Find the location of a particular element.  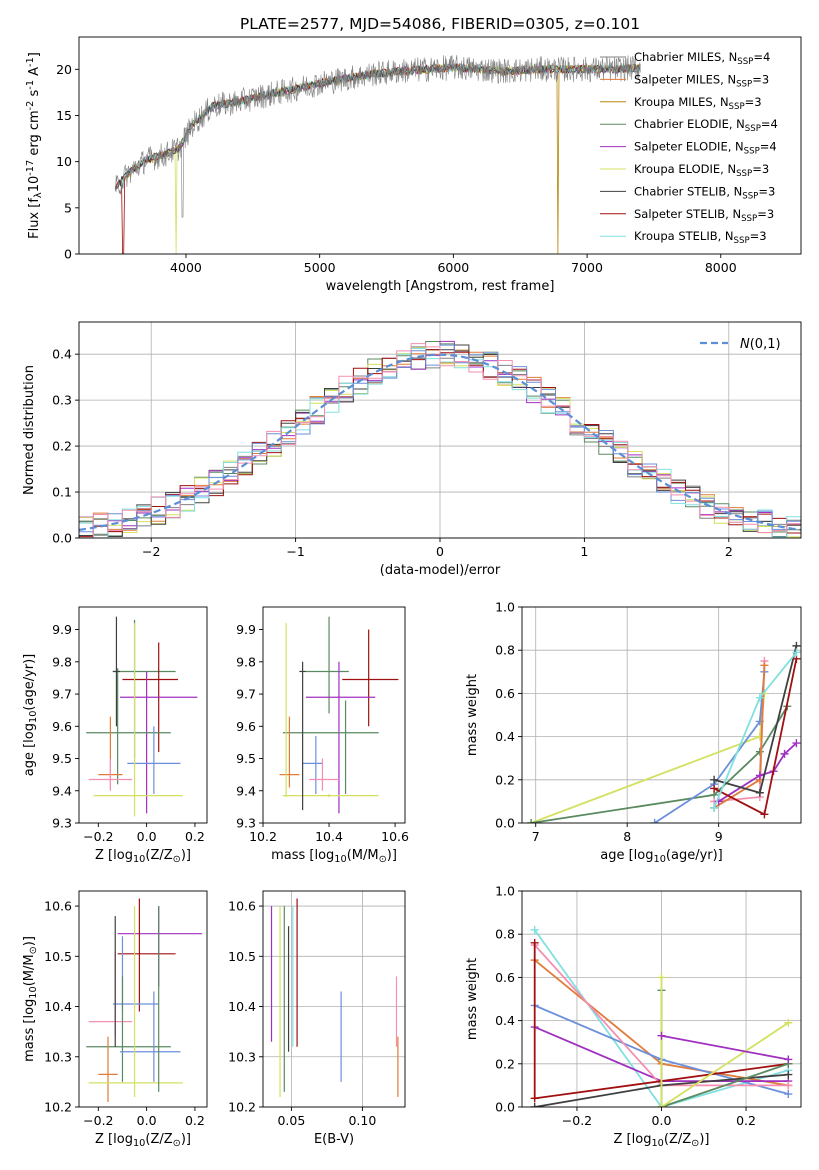

y-axis-label: Normed distribution is located at coordinates (29, 430).